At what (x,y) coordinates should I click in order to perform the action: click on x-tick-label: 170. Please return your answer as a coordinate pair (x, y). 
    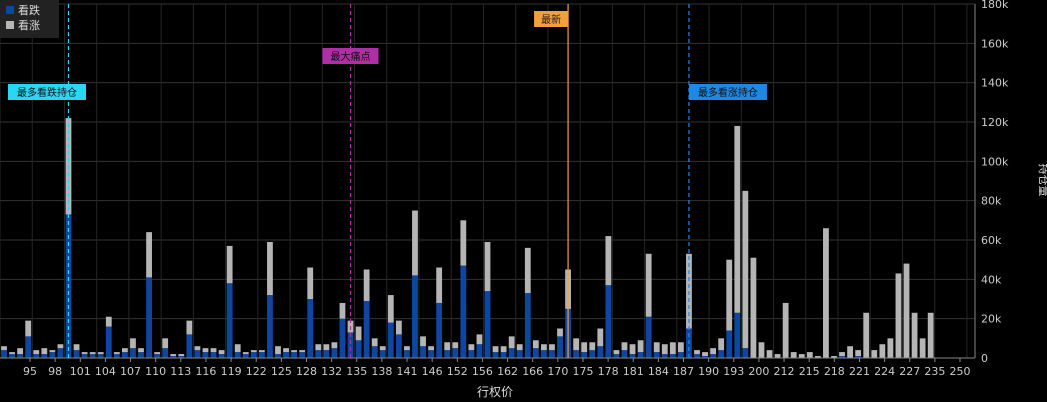
    Looking at the image, I should click on (557, 371).